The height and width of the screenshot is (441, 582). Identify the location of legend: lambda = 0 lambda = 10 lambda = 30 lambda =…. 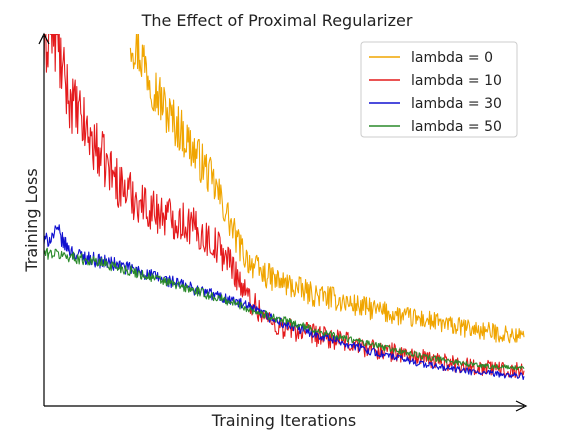
(439, 89).